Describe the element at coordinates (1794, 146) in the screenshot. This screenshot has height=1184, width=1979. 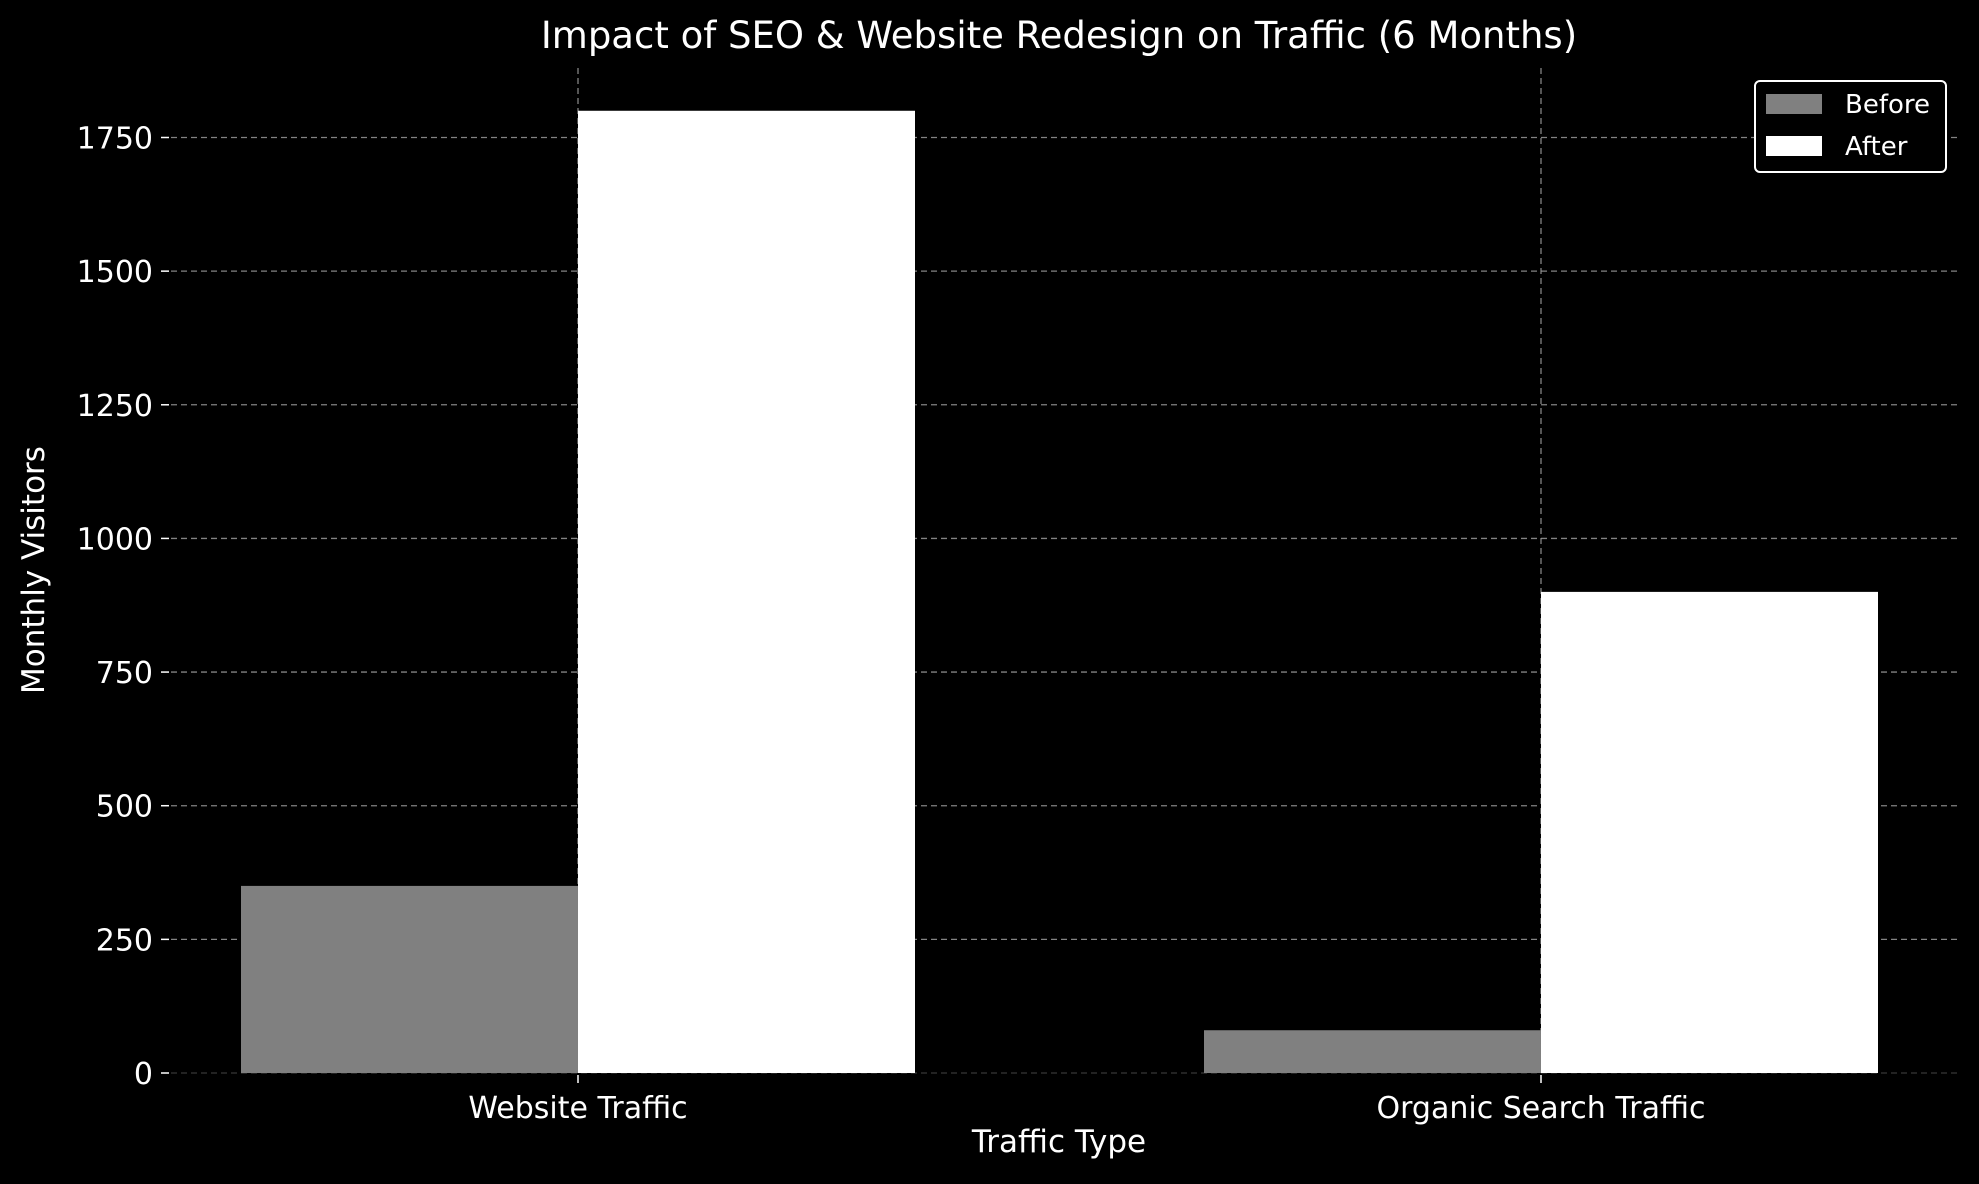
I see `legend-swatch-after` at that location.